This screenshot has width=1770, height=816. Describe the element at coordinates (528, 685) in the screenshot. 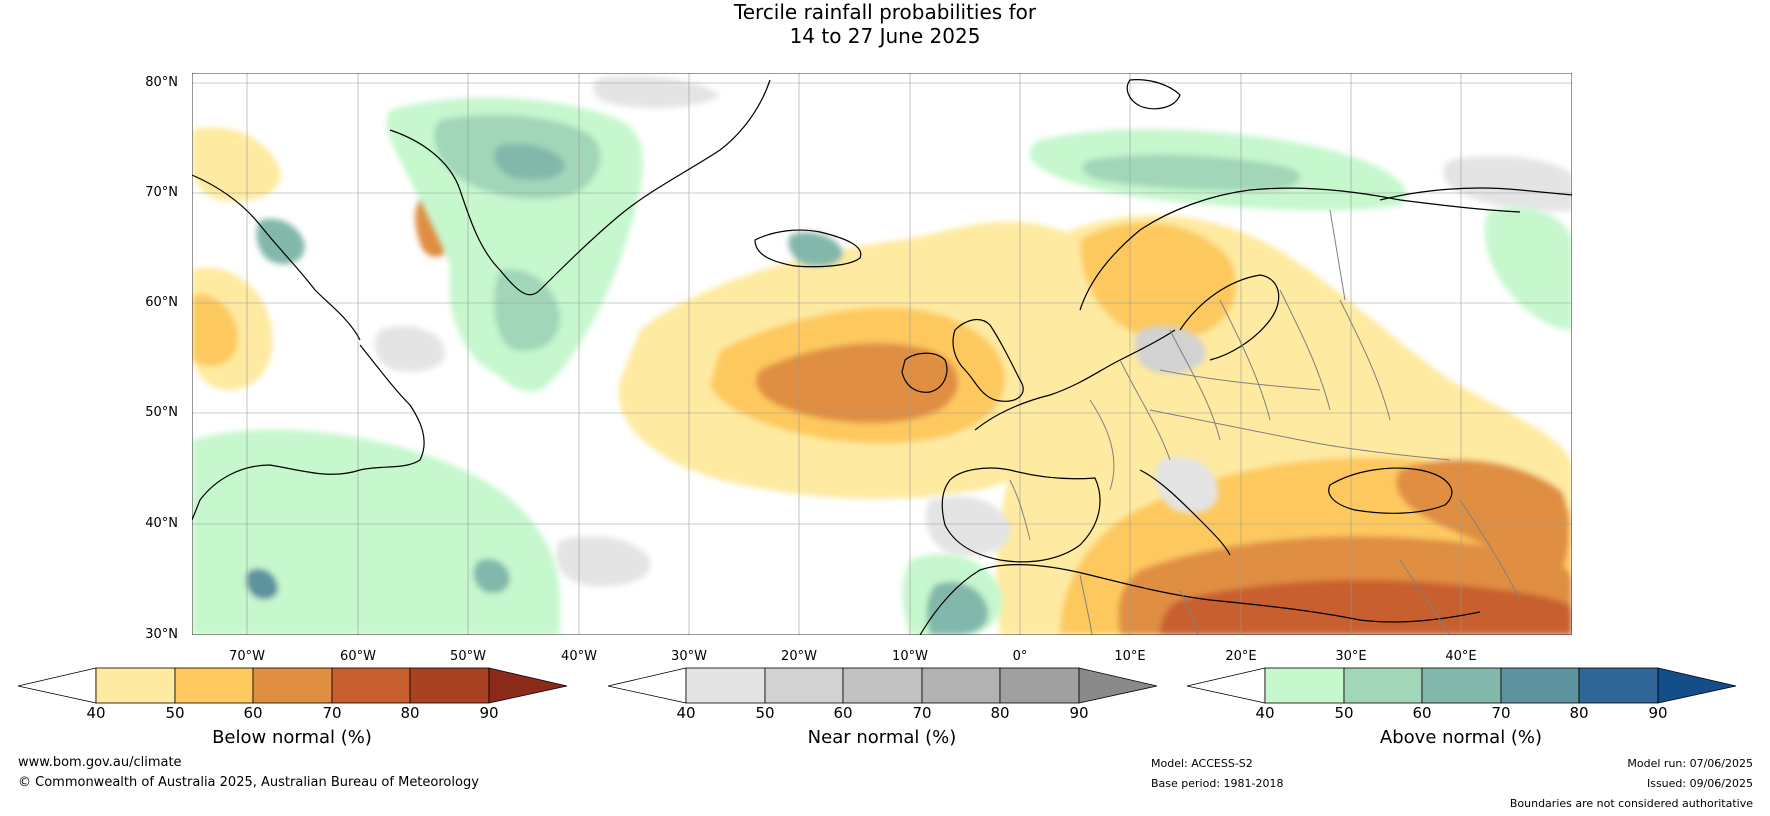

I see `colorbar-below-upper-extend` at that location.